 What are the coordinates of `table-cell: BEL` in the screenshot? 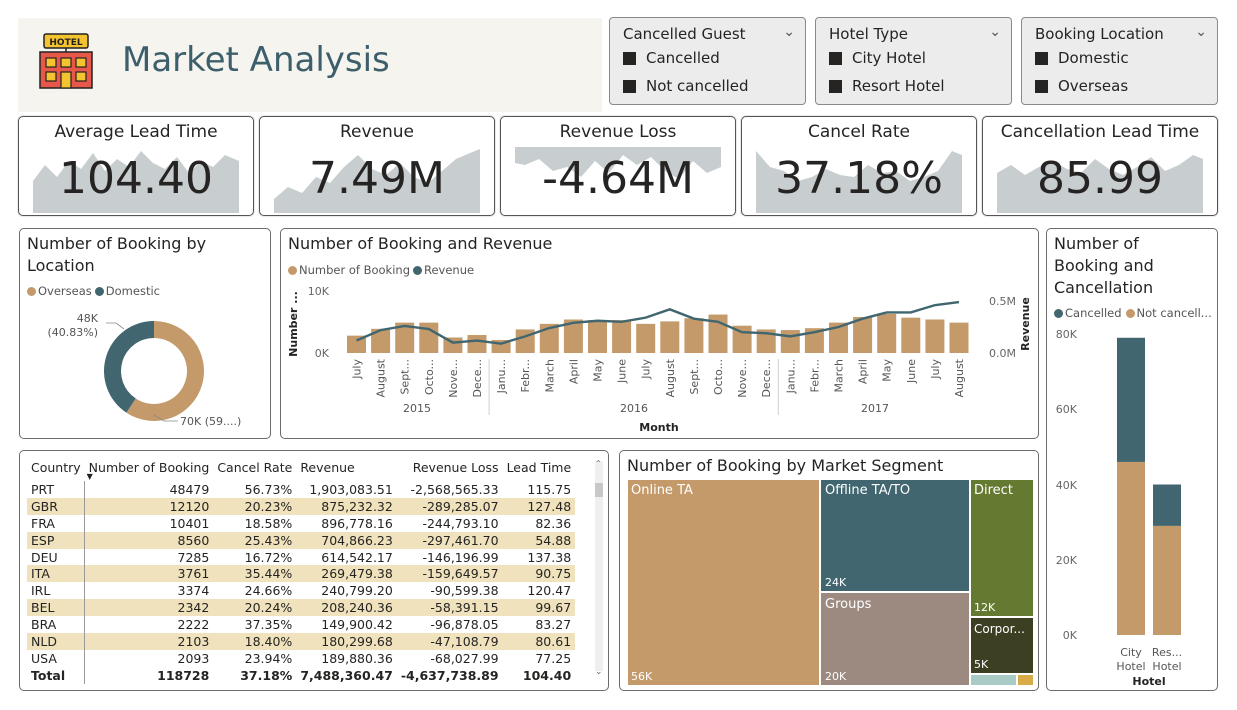 It's located at (56, 608).